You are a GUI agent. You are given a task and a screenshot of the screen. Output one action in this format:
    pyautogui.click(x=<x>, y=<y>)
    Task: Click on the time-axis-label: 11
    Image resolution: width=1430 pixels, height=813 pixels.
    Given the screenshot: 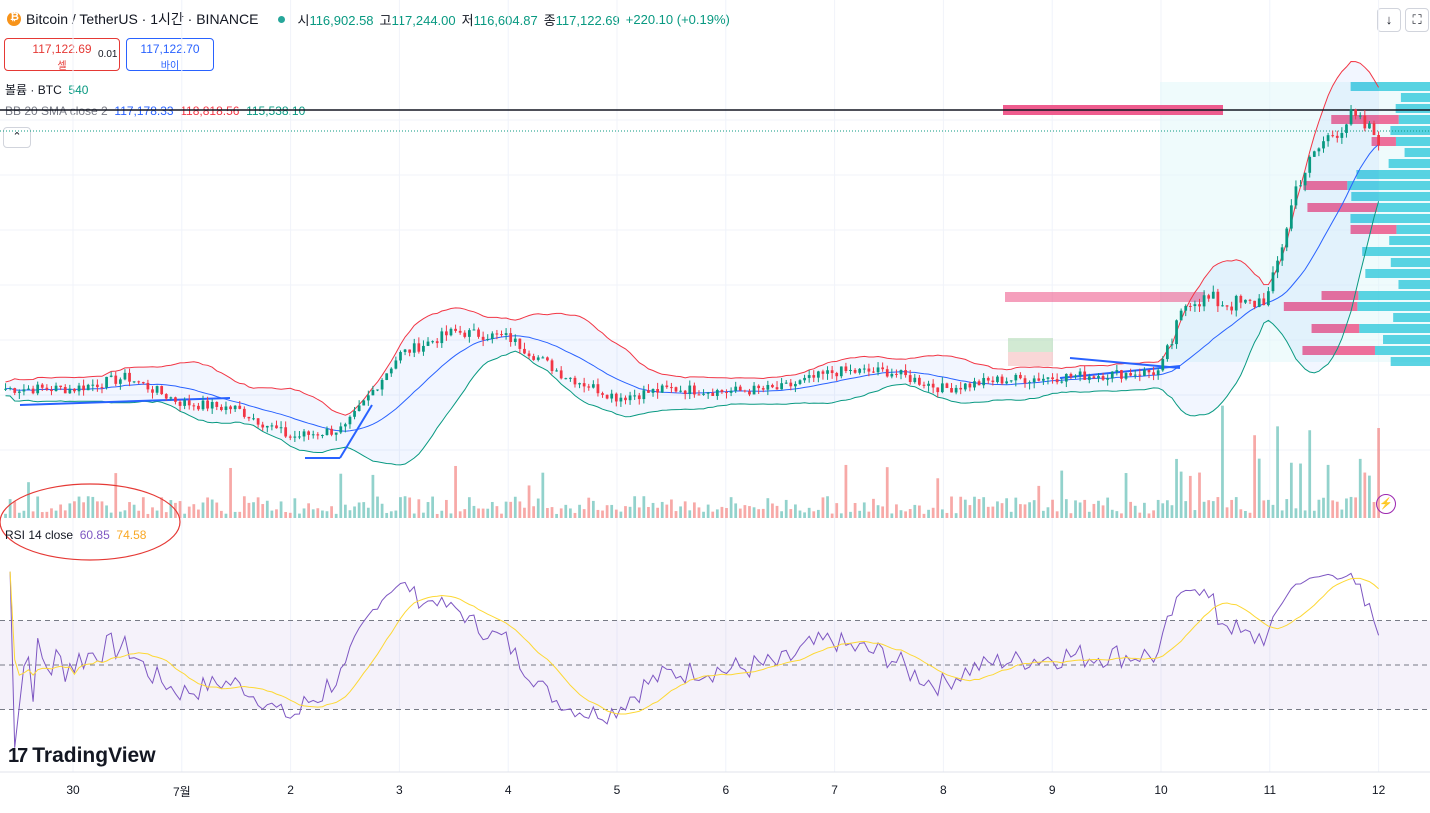 What is the action you would take?
    pyautogui.click(x=1270, y=790)
    